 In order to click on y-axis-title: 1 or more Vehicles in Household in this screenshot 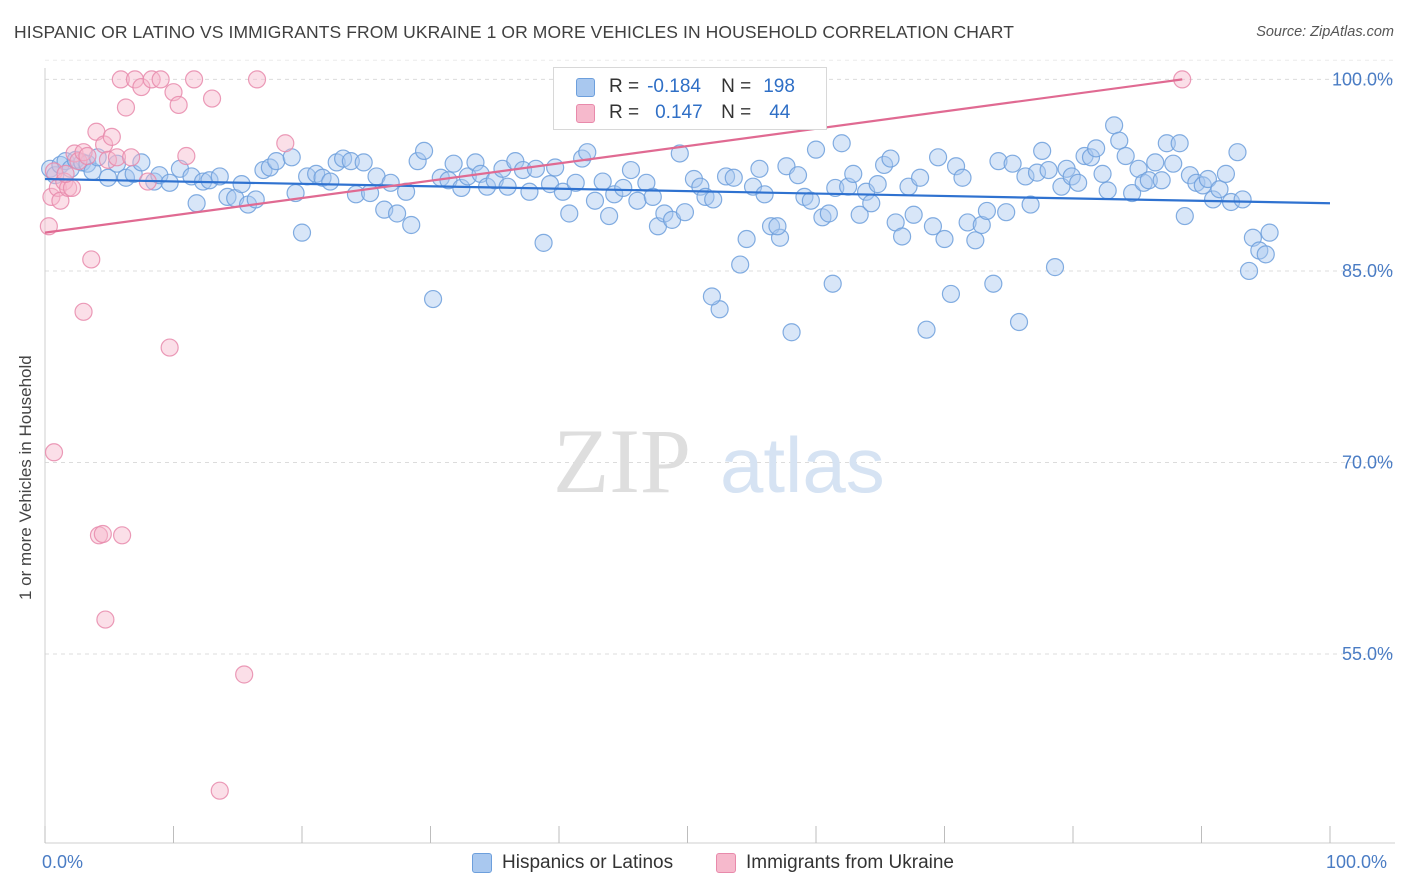, I will do `click(25, 477)`.